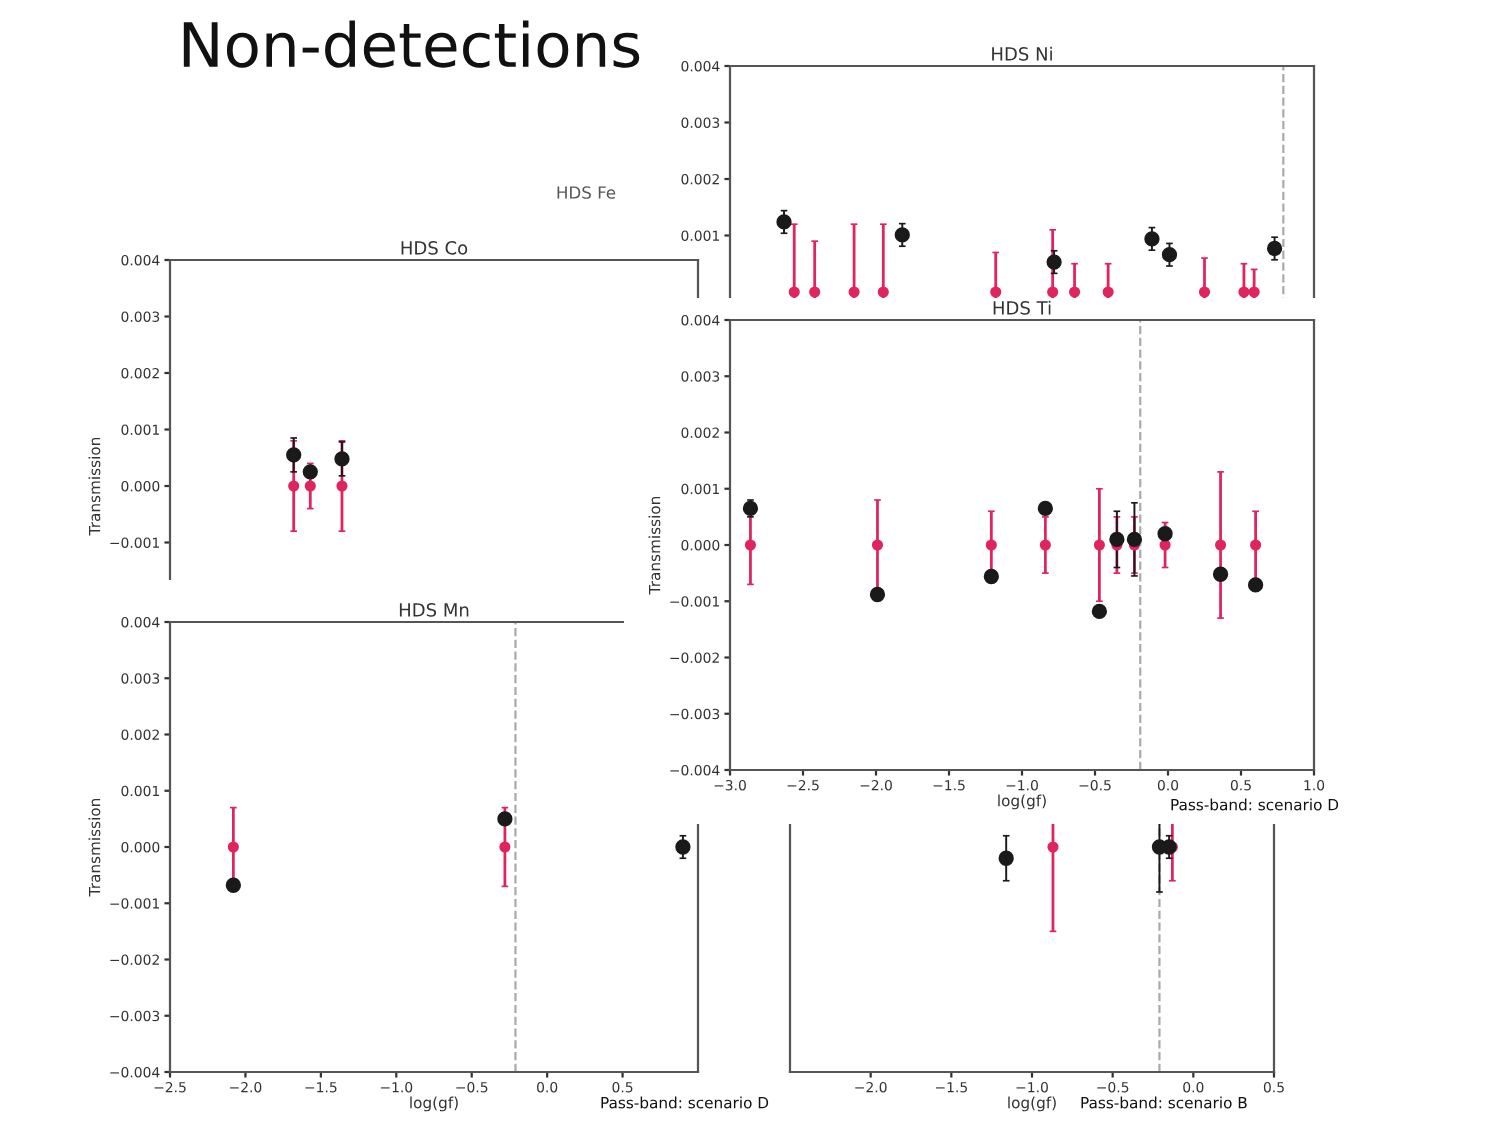  Describe the element at coordinates (1022, 53) in the screenshot. I see `chart-title: HDS Ni` at that location.